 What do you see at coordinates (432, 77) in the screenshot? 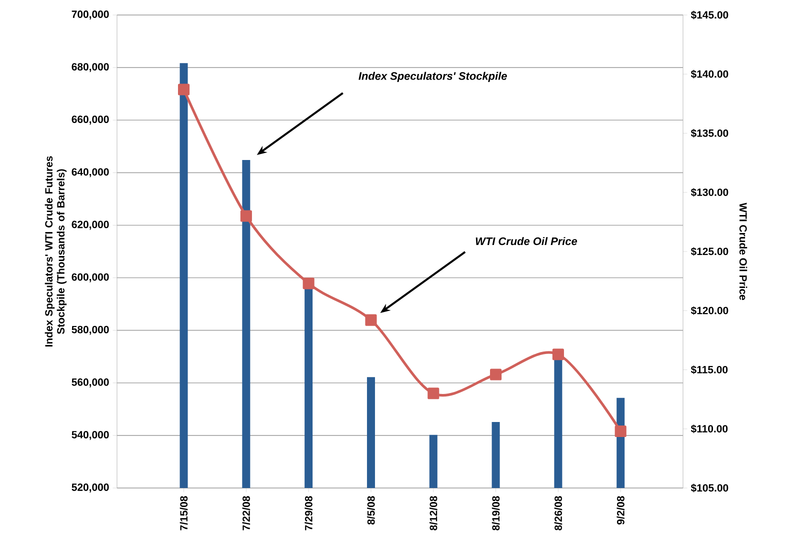
I see `annotation: Index Speculators' Stockpile` at bounding box center [432, 77].